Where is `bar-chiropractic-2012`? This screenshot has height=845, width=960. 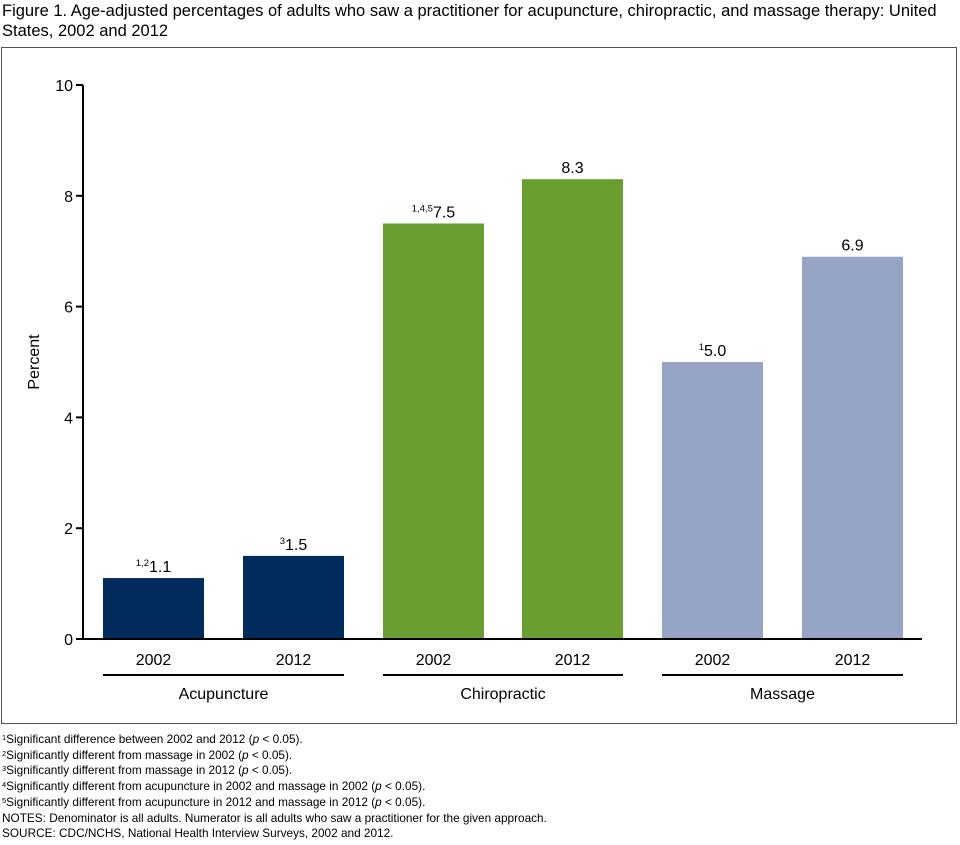
bar-chiropractic-2012 is located at coordinates (572, 409).